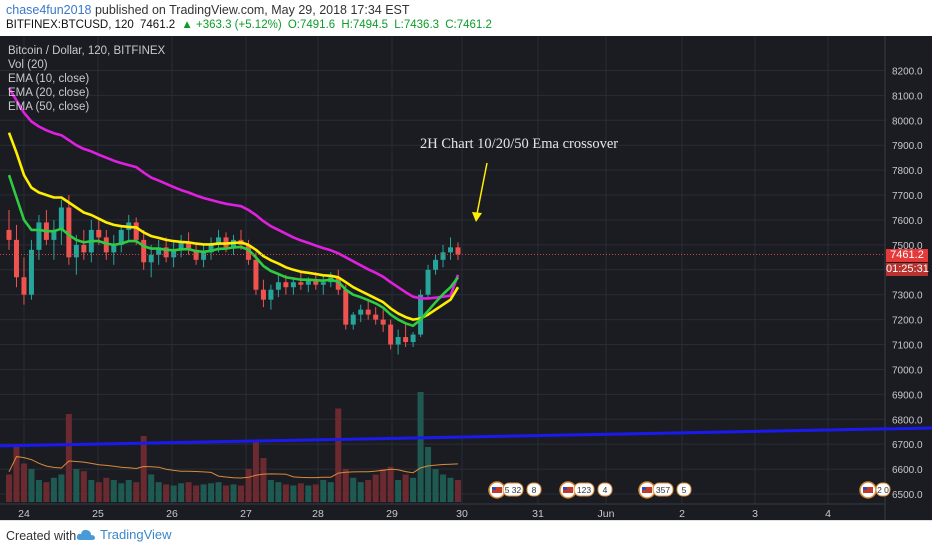  Describe the element at coordinates (136, 534) in the screenshot. I see `tradingview-brand: TradingView` at that location.